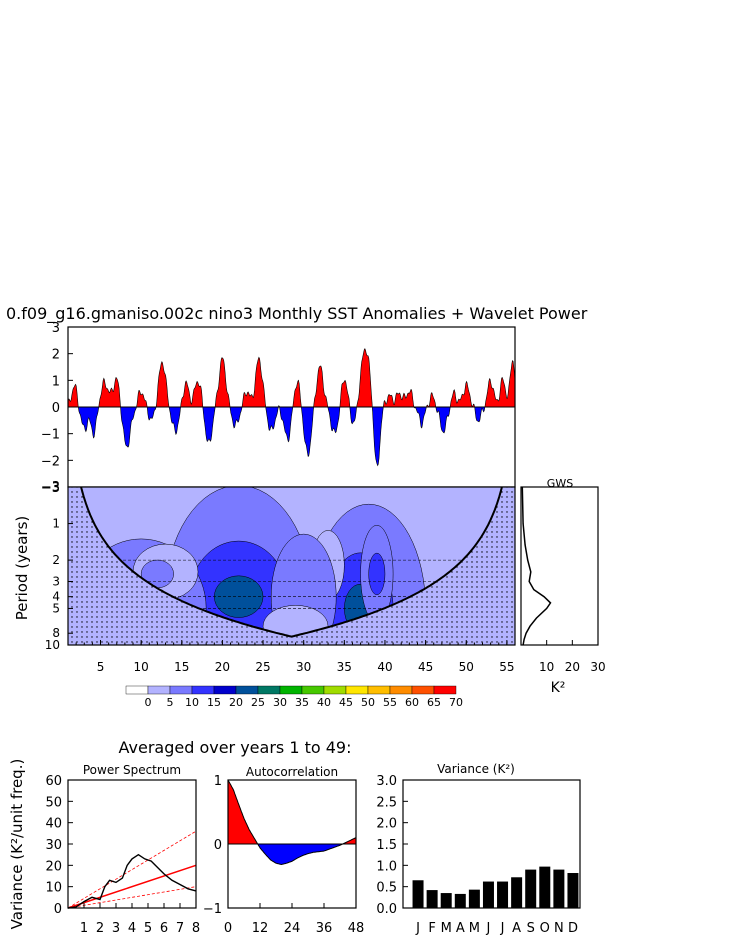  I want to click on variance-xtick-label: S, so click(531, 928).